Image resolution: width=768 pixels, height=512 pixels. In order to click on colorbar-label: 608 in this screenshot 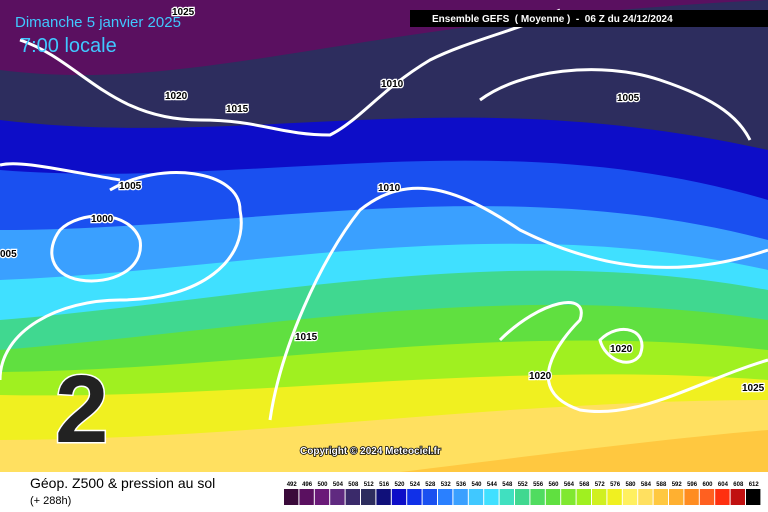, I will do `click(738, 485)`.